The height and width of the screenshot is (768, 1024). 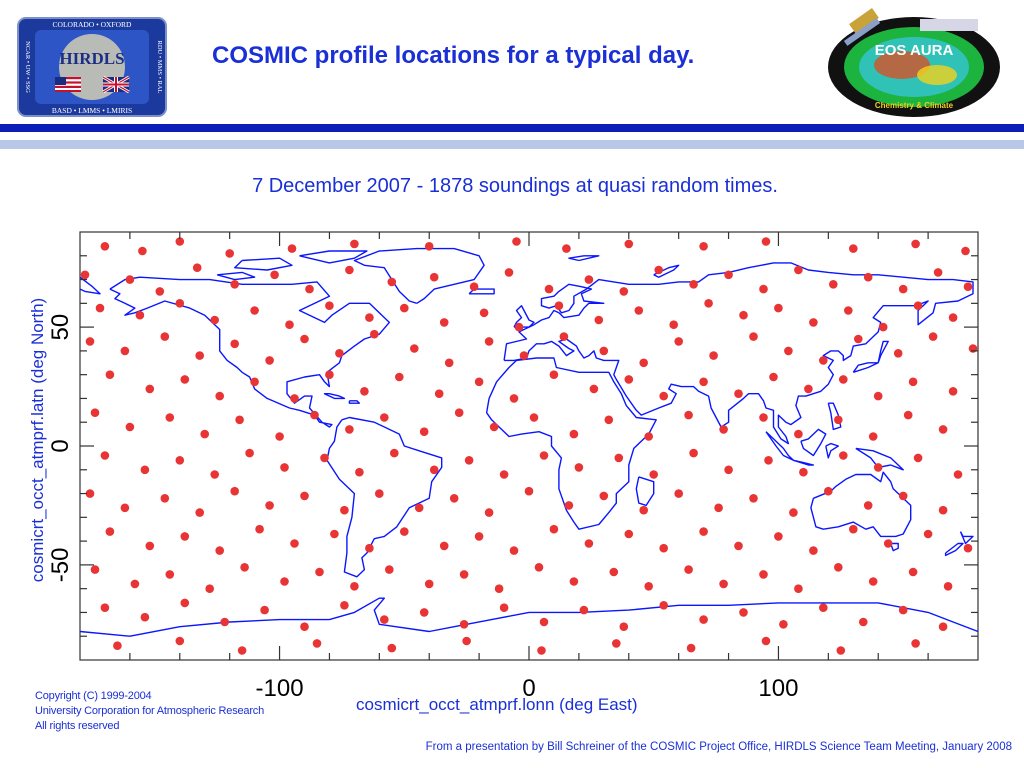 What do you see at coordinates (60, 445) in the screenshot?
I see `y-tick-label: 0` at bounding box center [60, 445].